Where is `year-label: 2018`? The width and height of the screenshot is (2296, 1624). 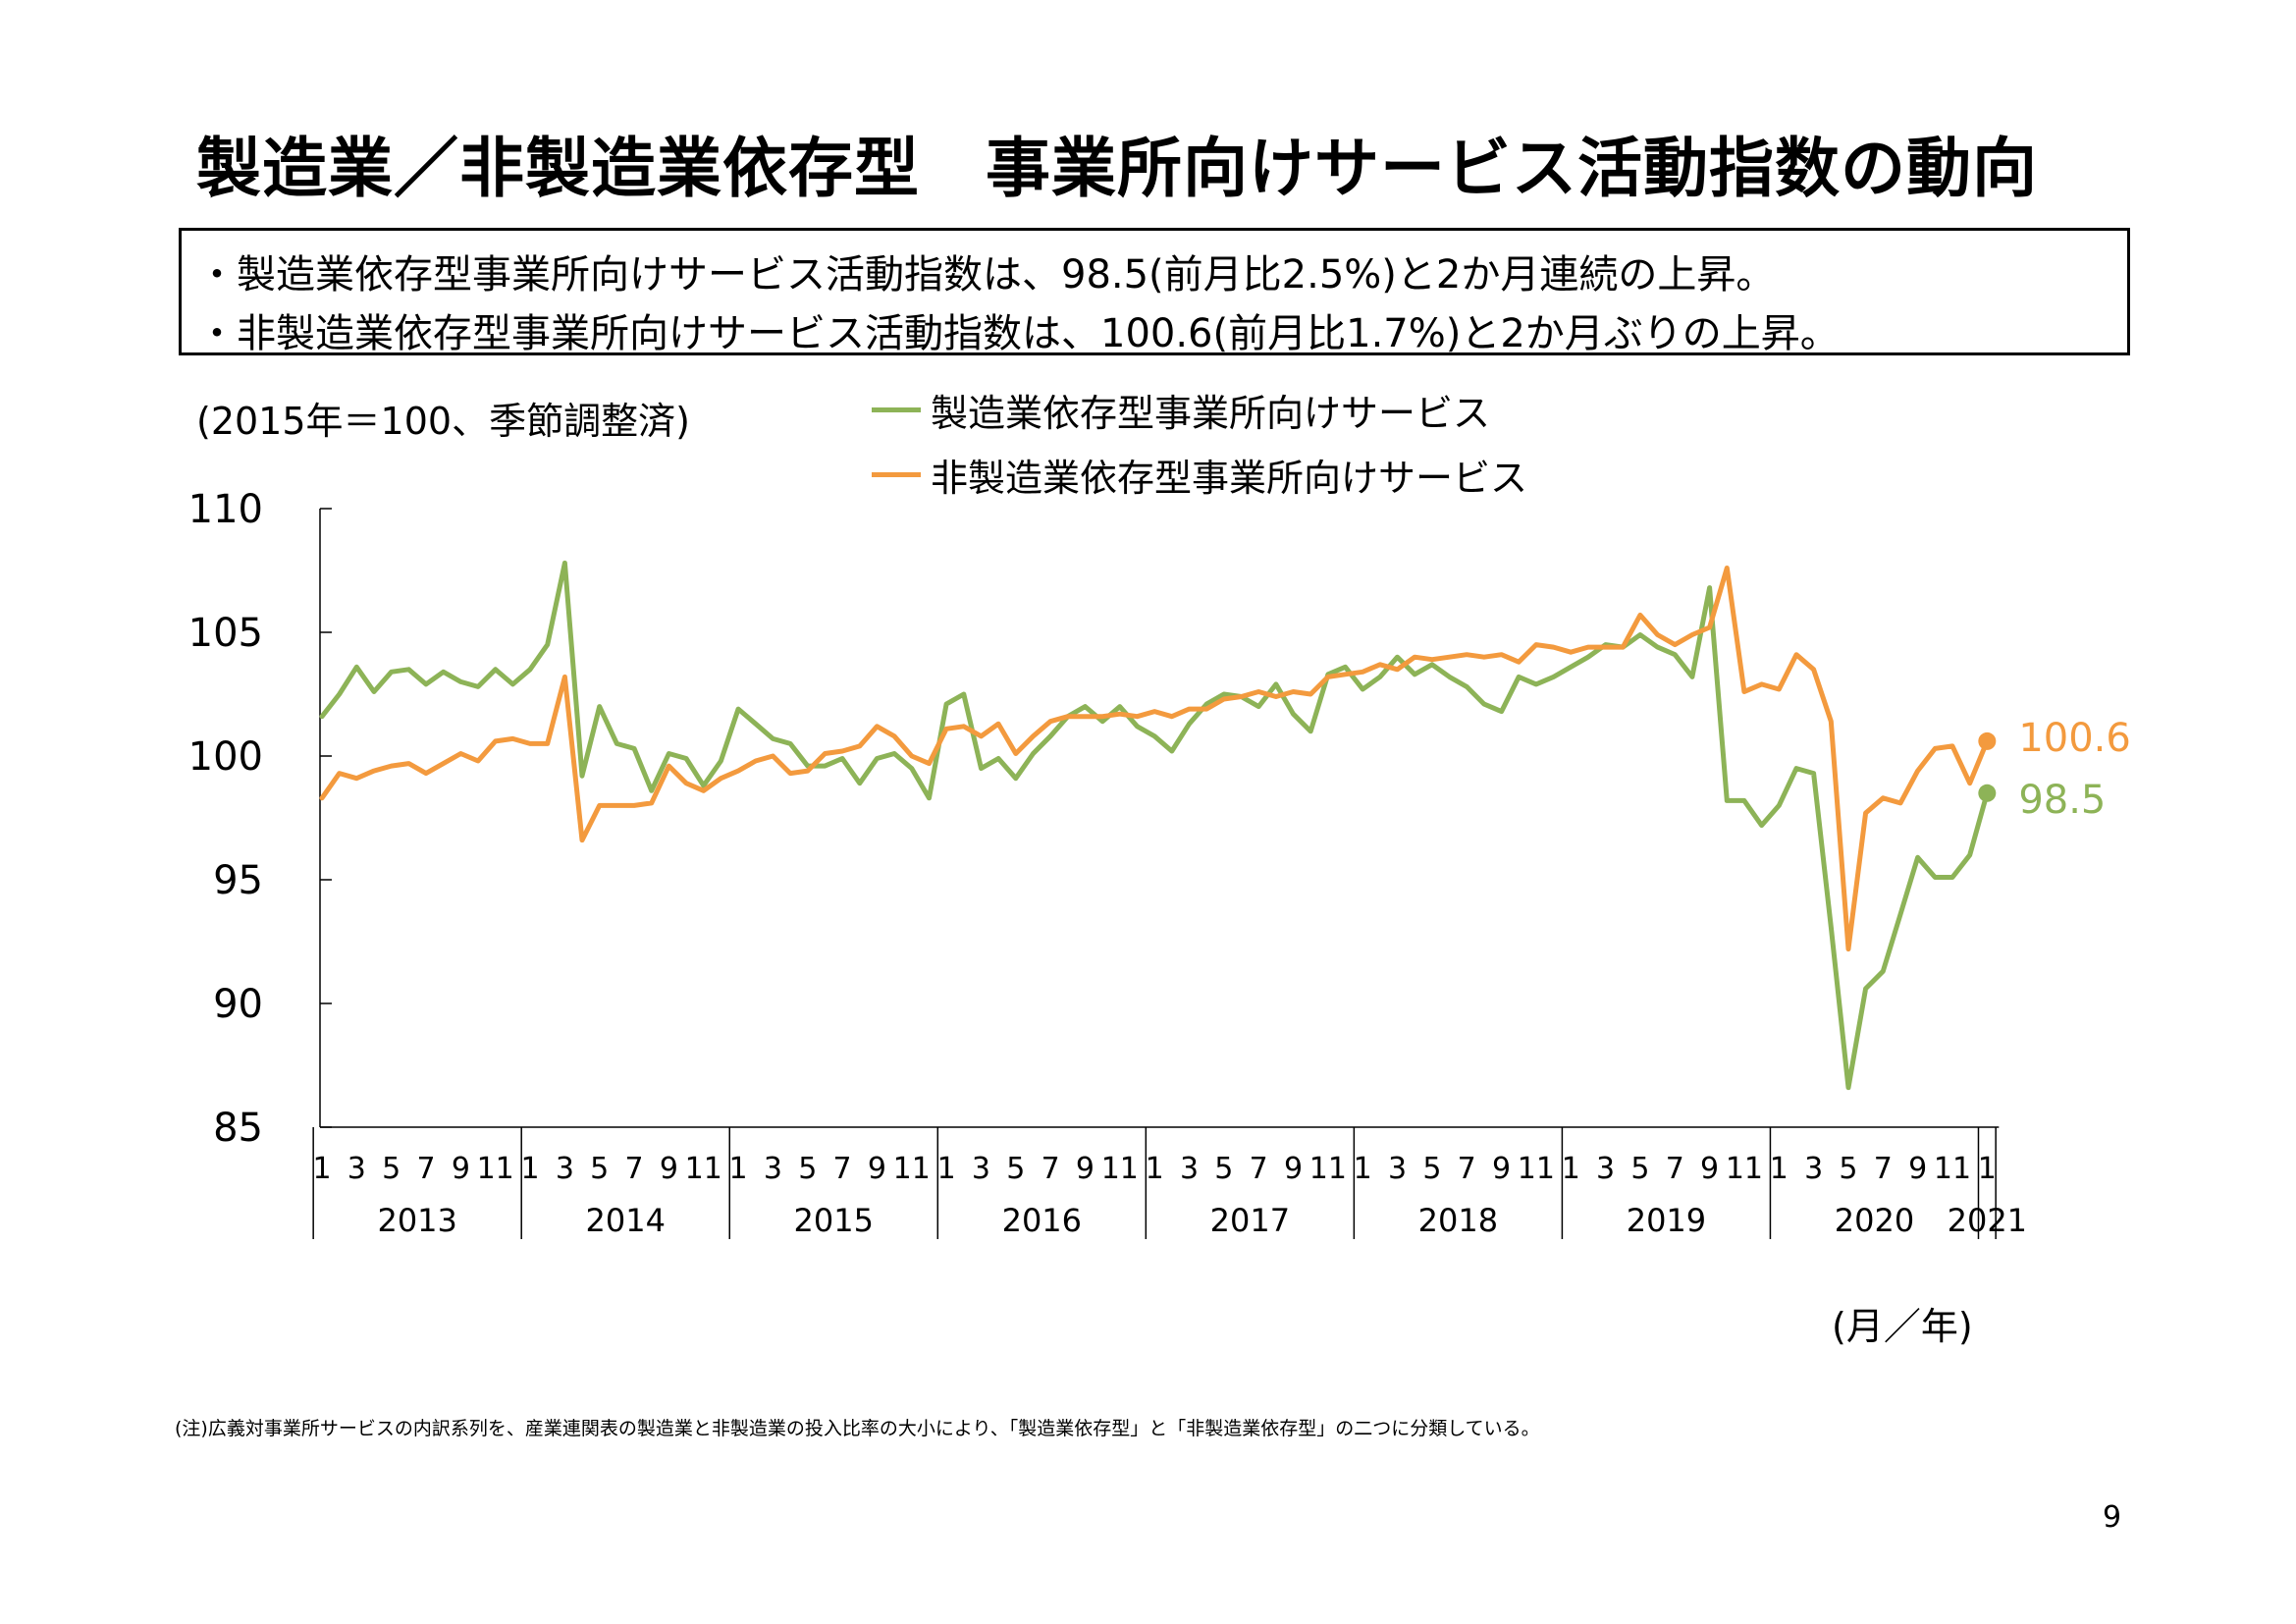 year-label: 2018 is located at coordinates (1458, 1220).